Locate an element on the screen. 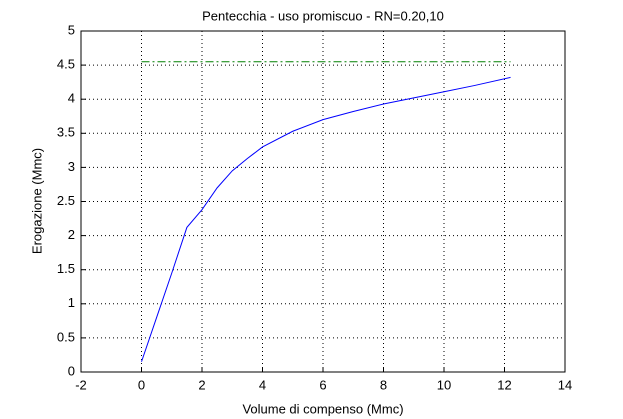 This screenshot has height=419, width=623. y-tick-label: 2.5 is located at coordinates (66, 200).